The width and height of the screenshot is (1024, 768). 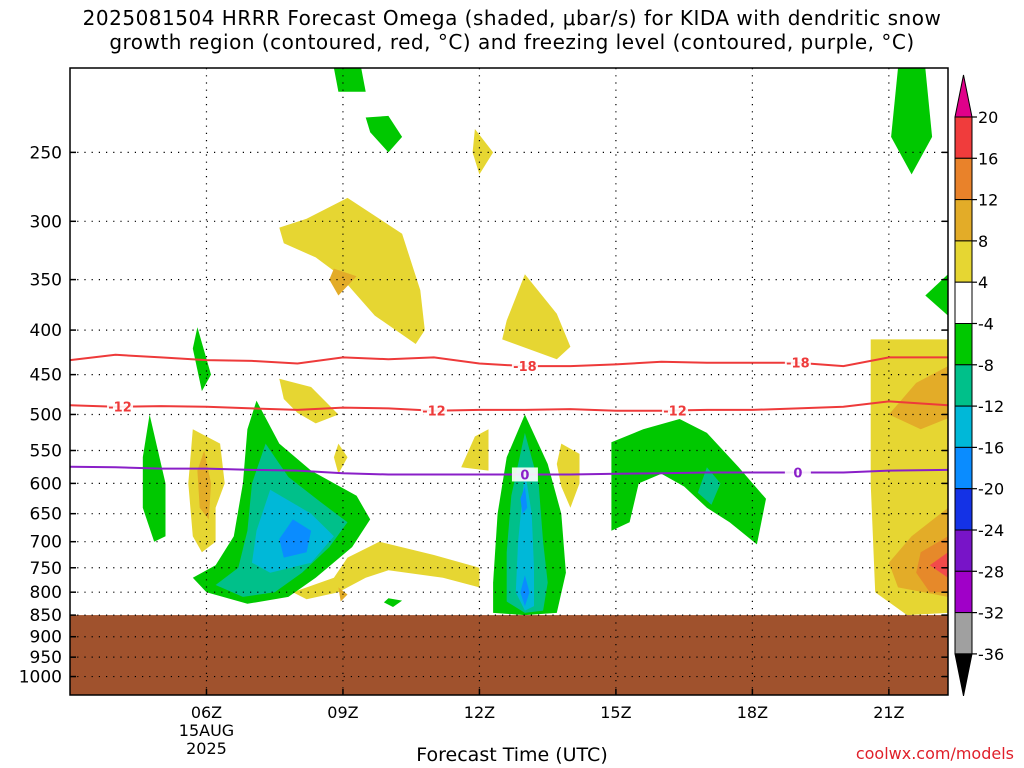 What do you see at coordinates (938, 565) in the screenshot?
I see `red-region` at bounding box center [938, 565].